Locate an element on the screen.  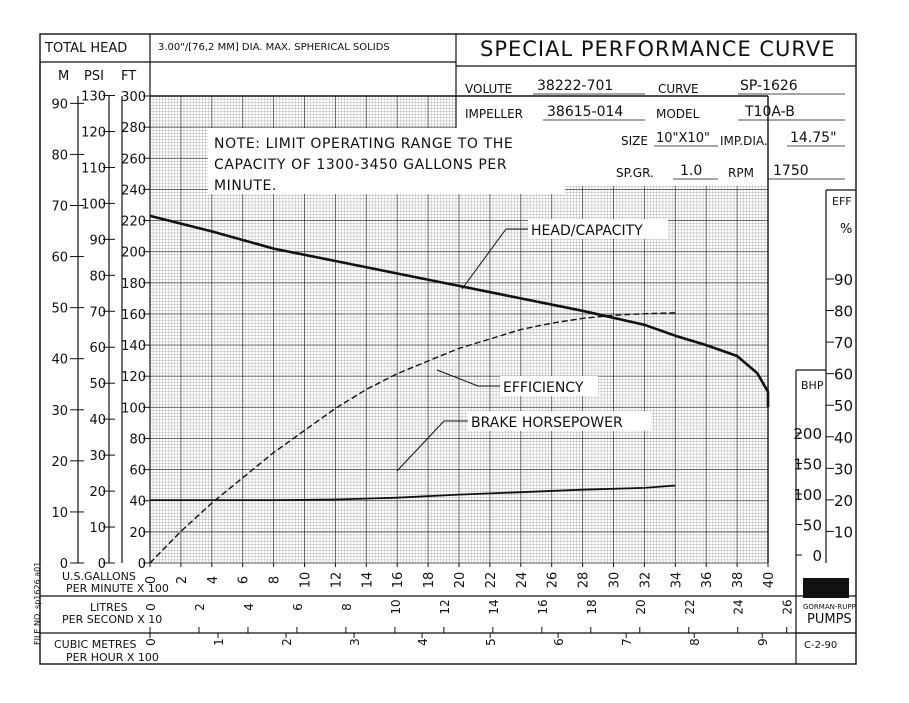
bhp-tick-label: 150 is located at coordinates (807, 465).